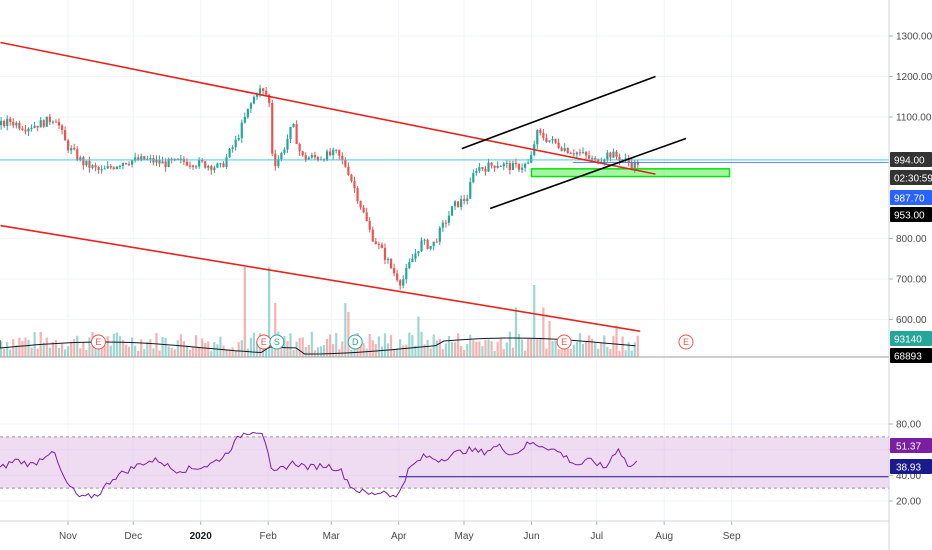  Describe the element at coordinates (911, 320) in the screenshot. I see `price-tick-label: 600.00` at that location.